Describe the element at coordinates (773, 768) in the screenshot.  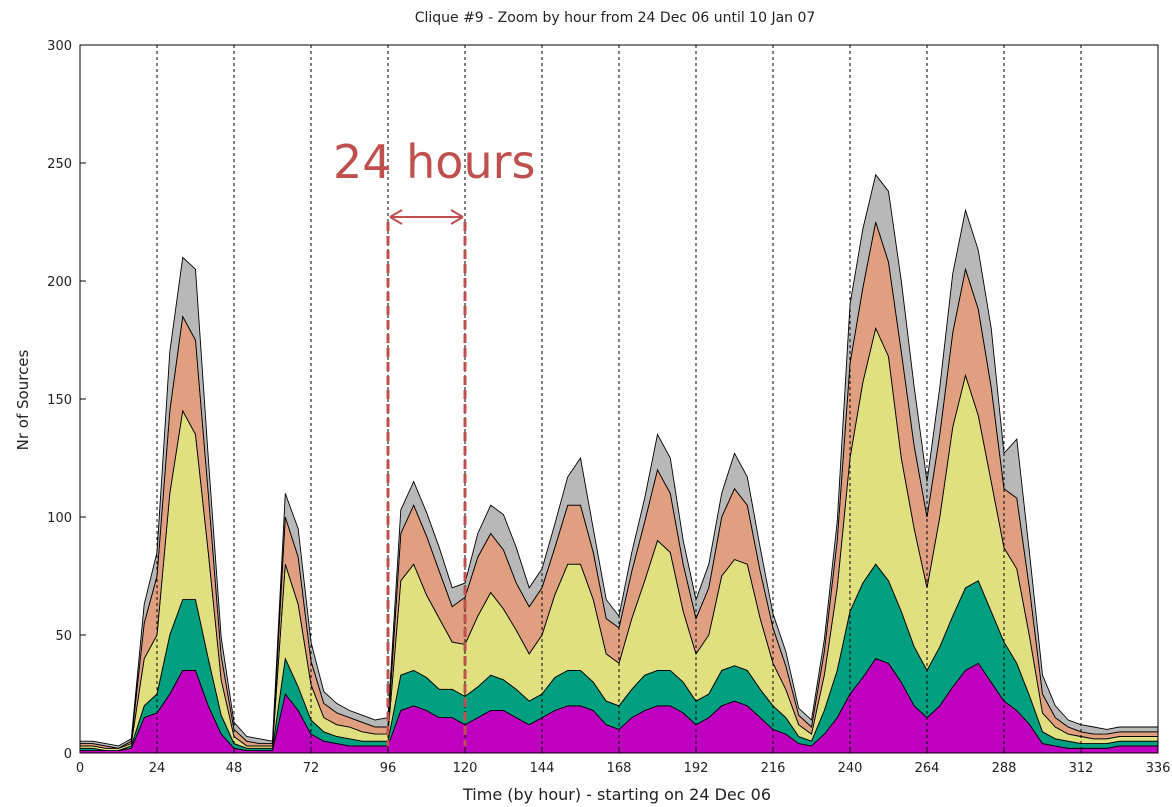
I see `x-tick-label: 216` at that location.